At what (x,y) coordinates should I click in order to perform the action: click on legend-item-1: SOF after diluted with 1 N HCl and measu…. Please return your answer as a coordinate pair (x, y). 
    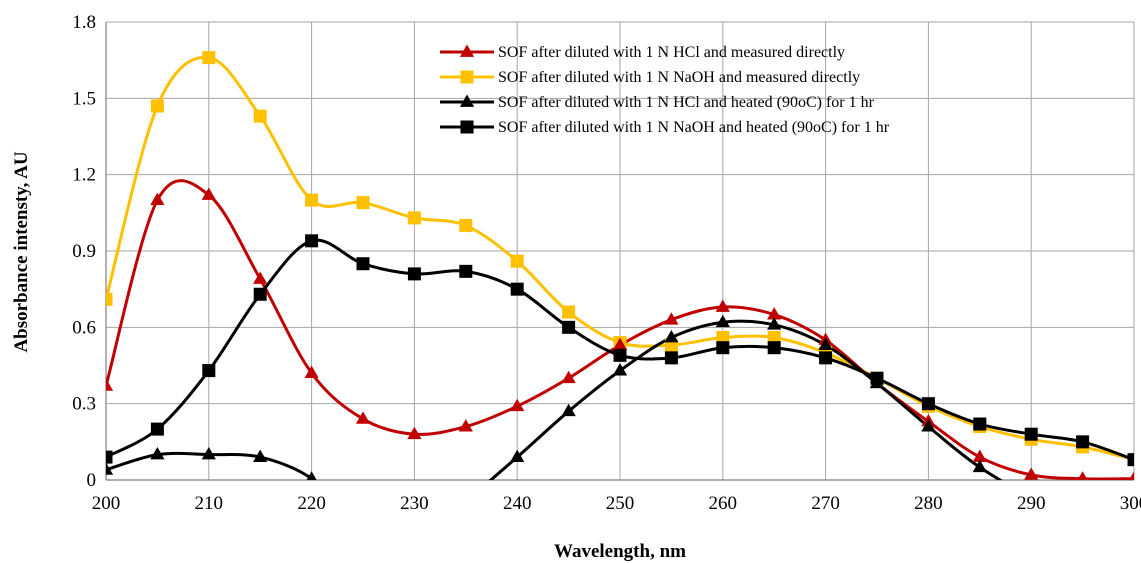
    Looking at the image, I should click on (642, 52).